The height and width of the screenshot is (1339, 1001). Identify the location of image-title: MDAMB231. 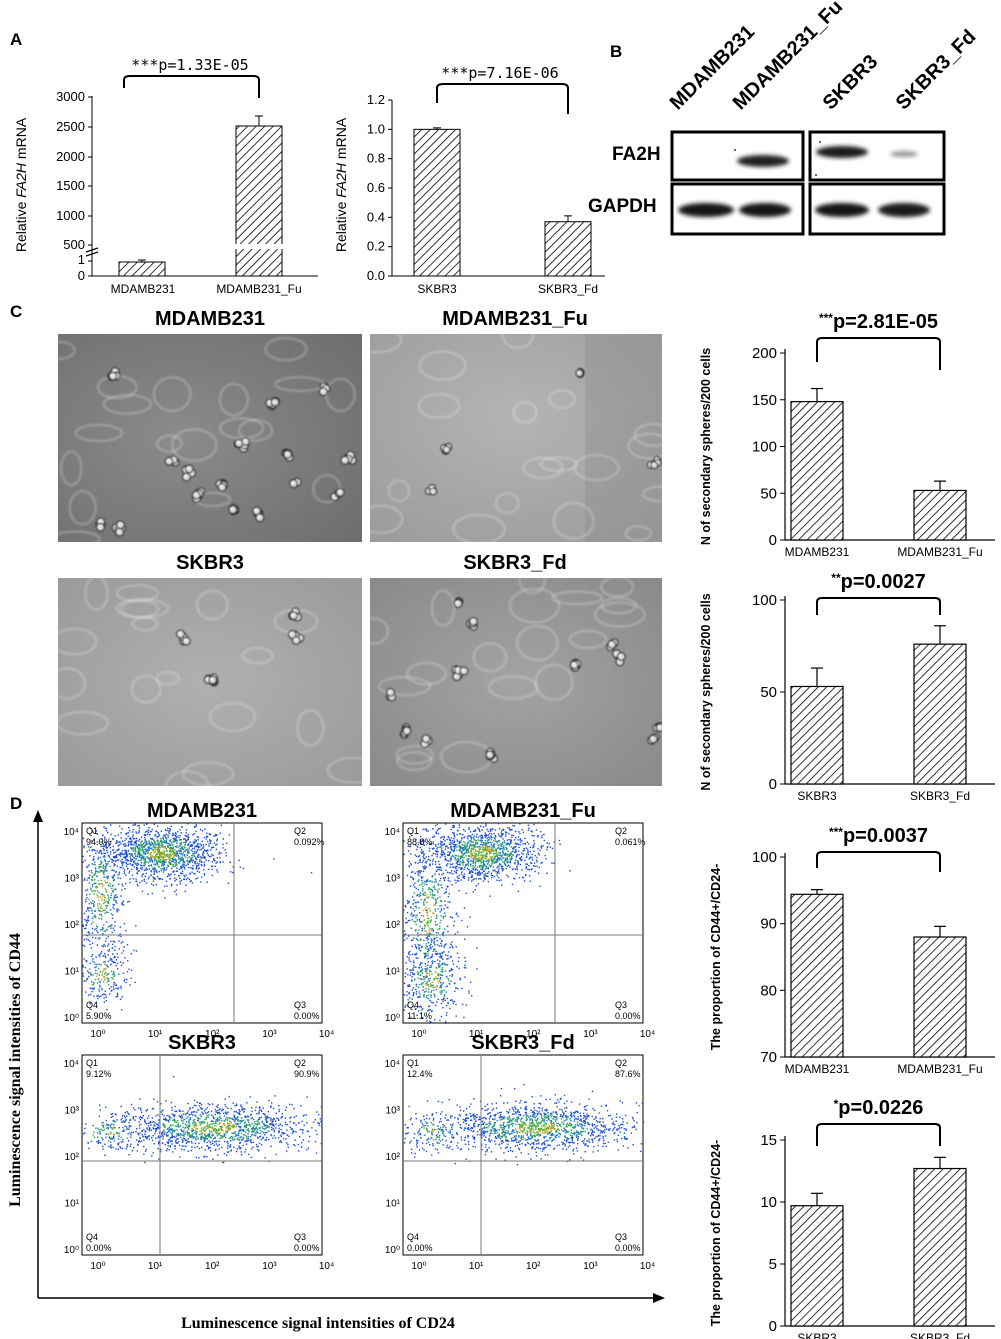
(210, 319).